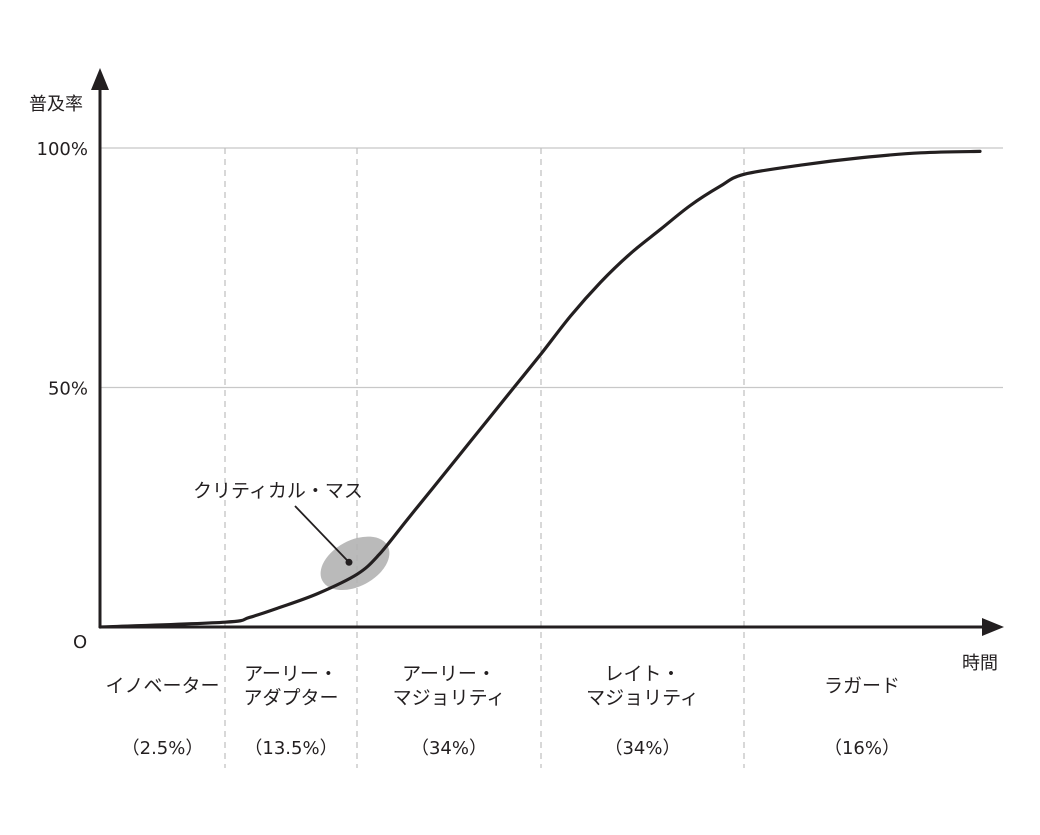 The width and height of the screenshot is (1040, 835). I want to click on segment-label: レイト・, so click(642, 674).